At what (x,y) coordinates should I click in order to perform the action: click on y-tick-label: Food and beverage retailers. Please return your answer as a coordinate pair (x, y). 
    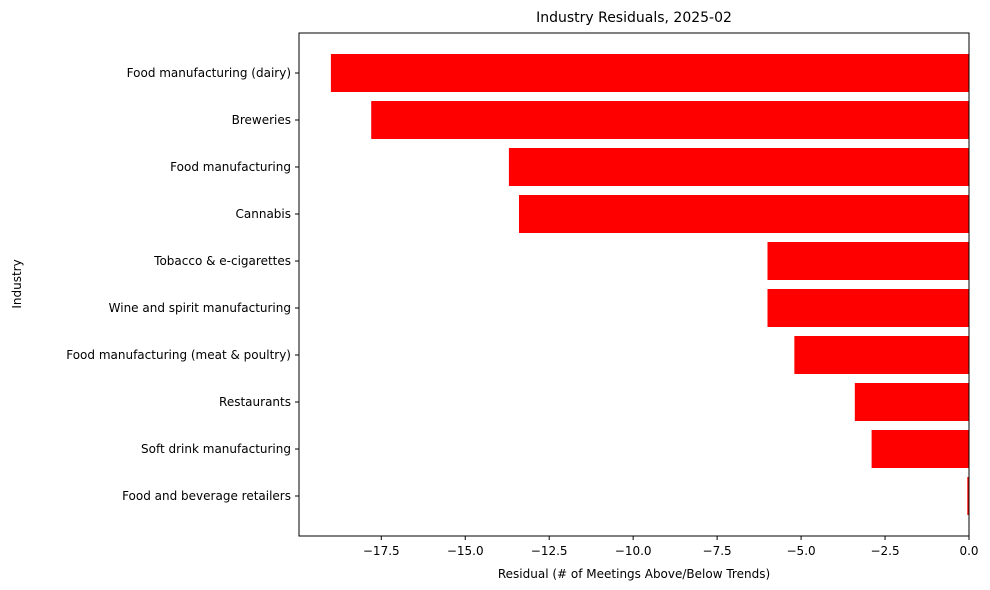
    Looking at the image, I should click on (206, 496).